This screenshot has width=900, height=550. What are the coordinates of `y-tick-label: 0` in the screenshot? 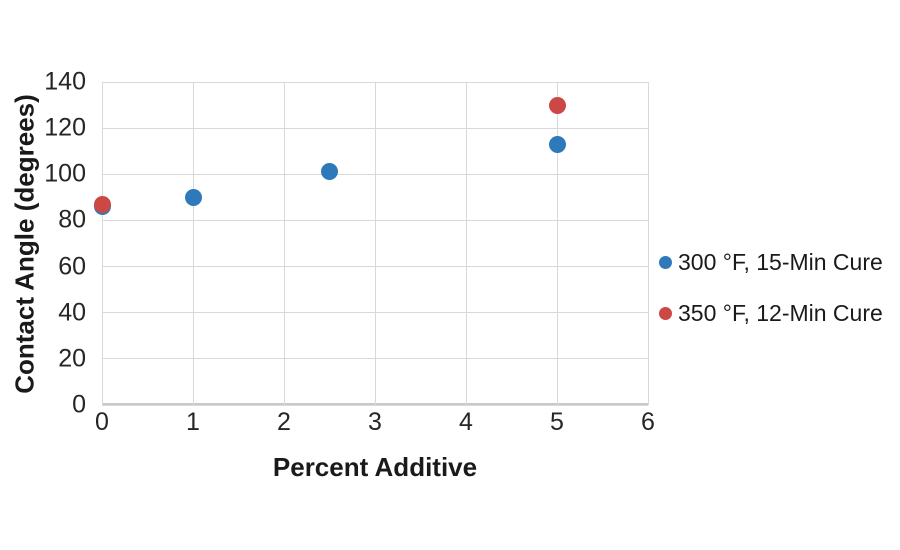 It's located at (79, 404).